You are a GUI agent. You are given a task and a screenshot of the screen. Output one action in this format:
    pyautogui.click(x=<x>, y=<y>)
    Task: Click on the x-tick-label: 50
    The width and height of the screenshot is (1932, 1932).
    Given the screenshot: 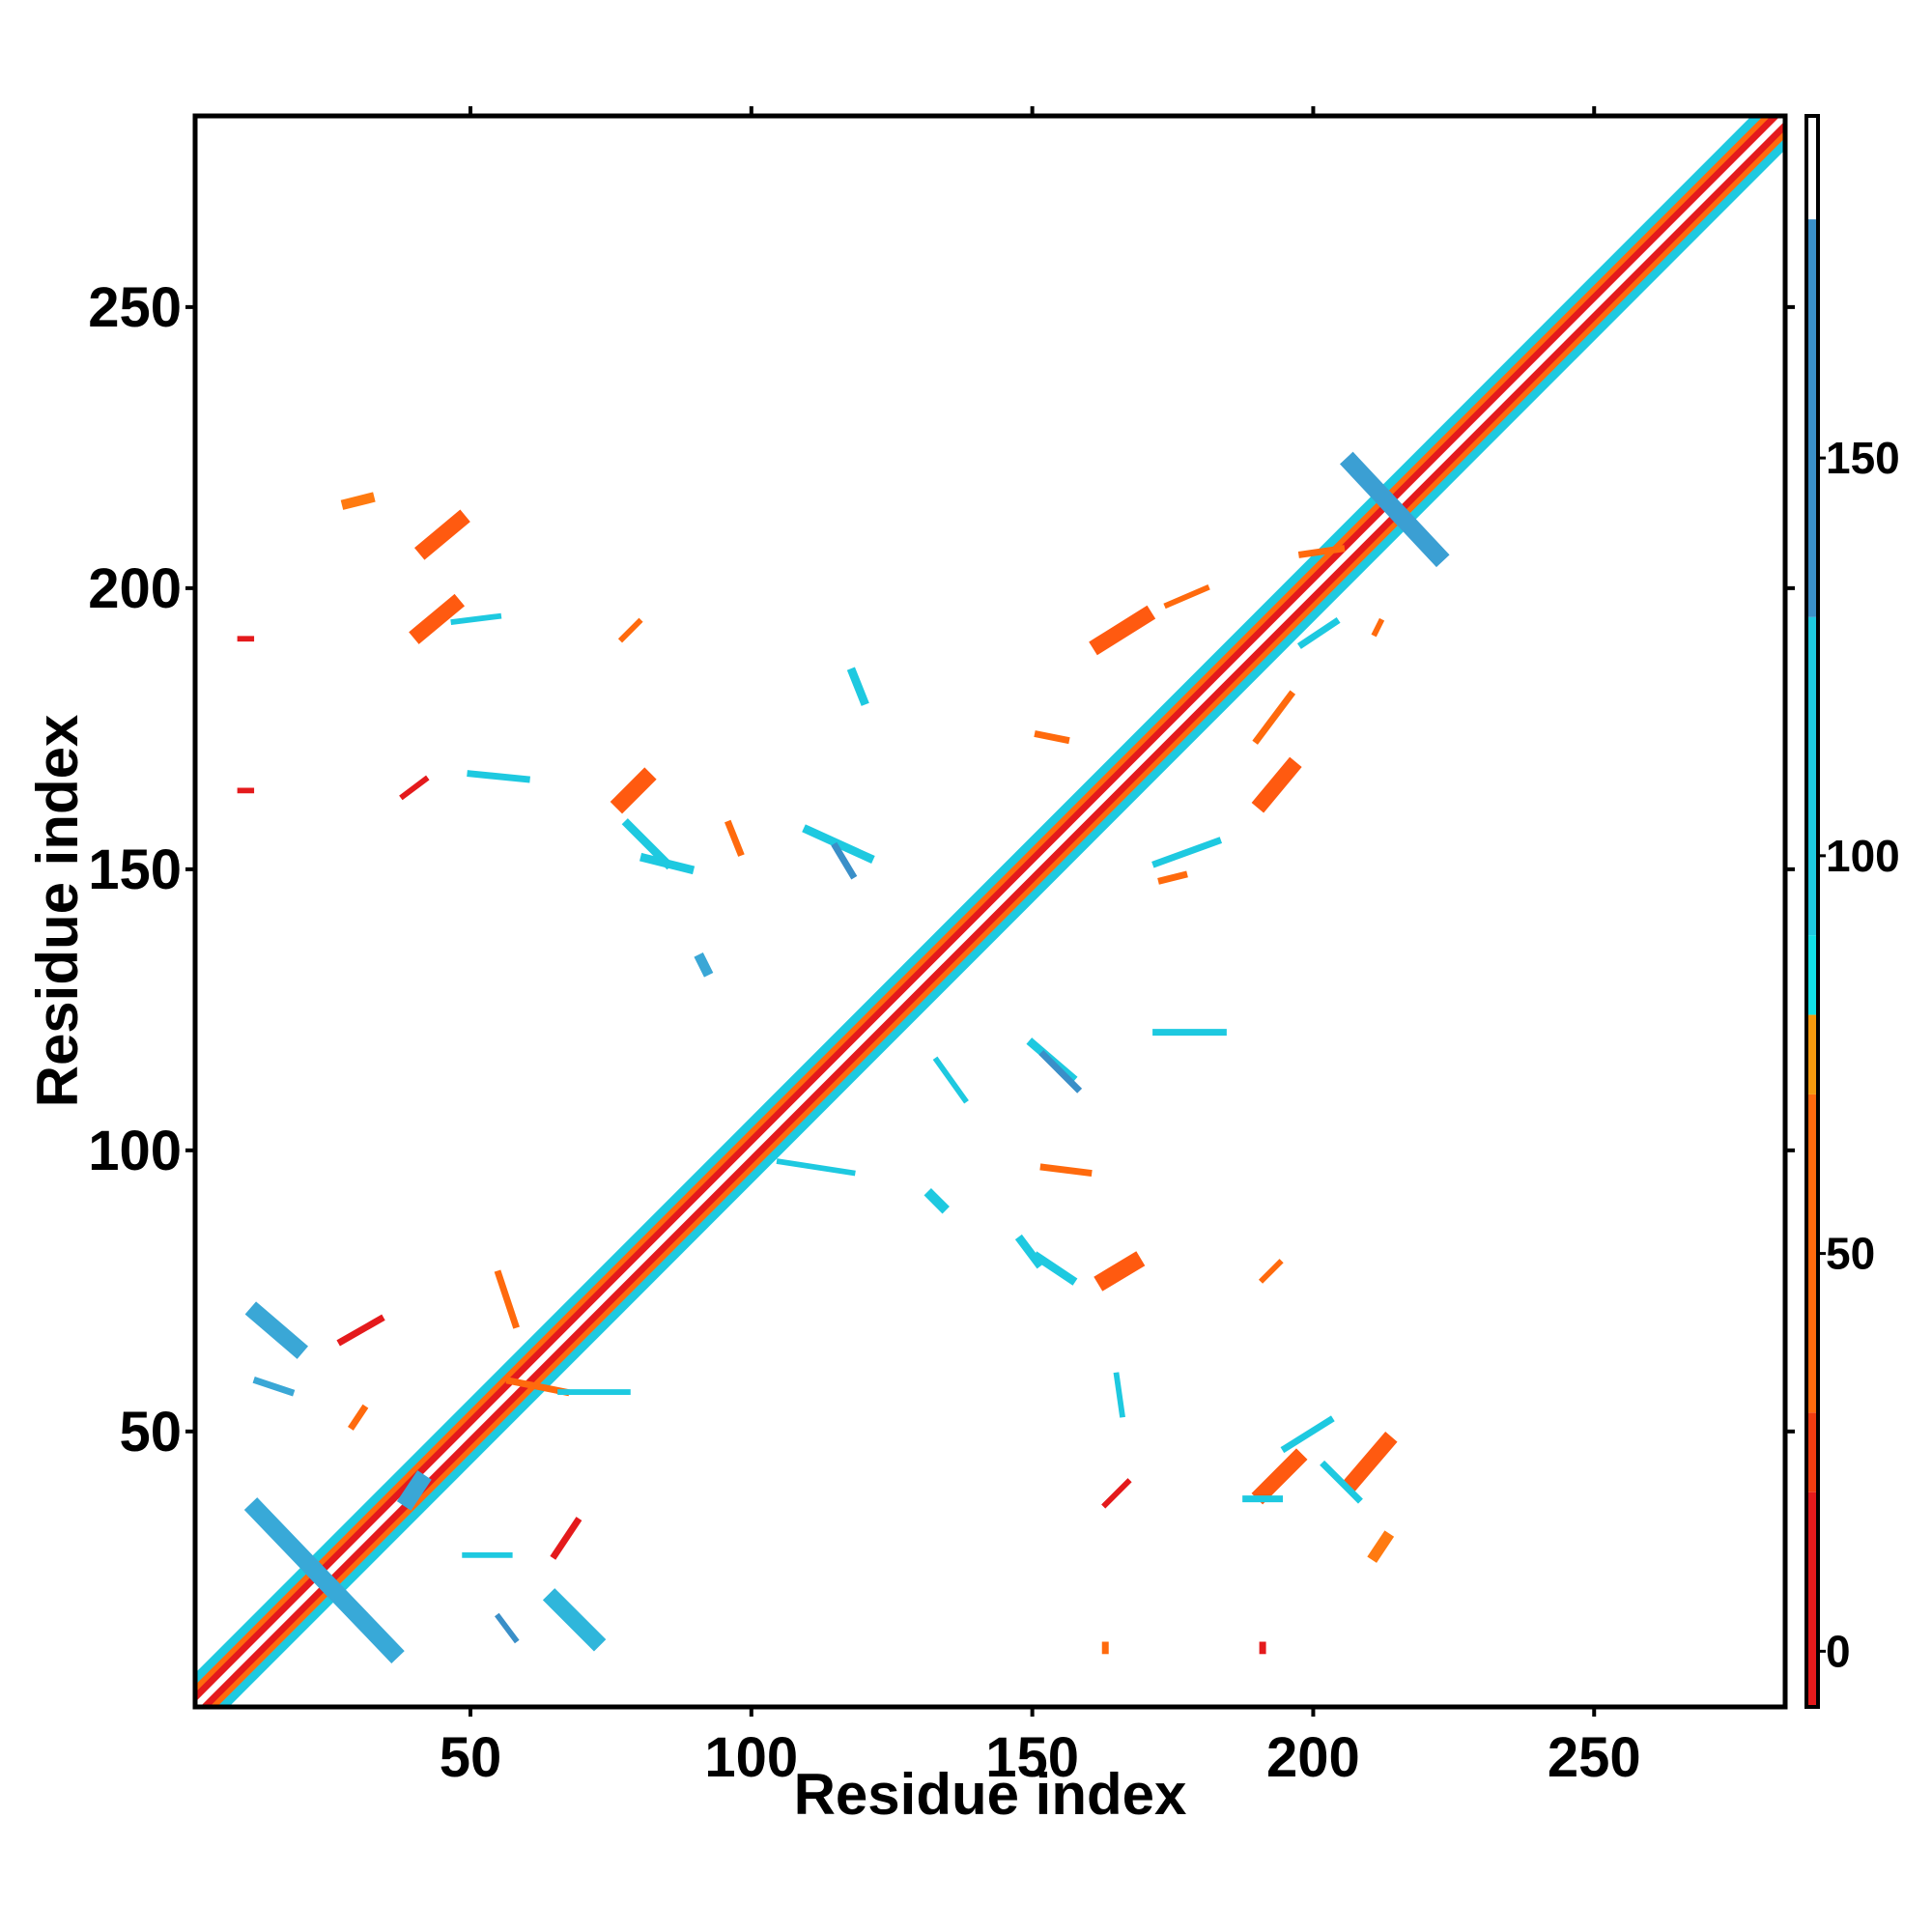 What is the action you would take?
    pyautogui.click(x=471, y=1757)
    